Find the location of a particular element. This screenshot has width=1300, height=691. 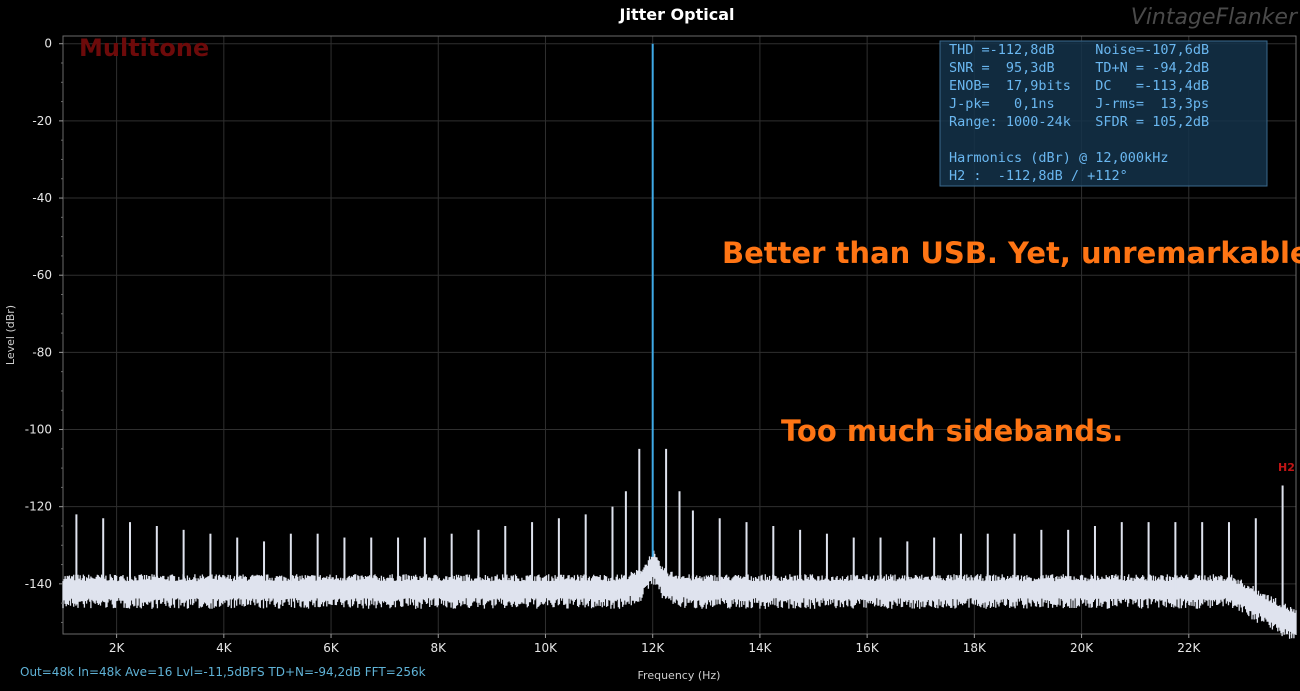

x-tick-label: 12K is located at coordinates (653, 648).